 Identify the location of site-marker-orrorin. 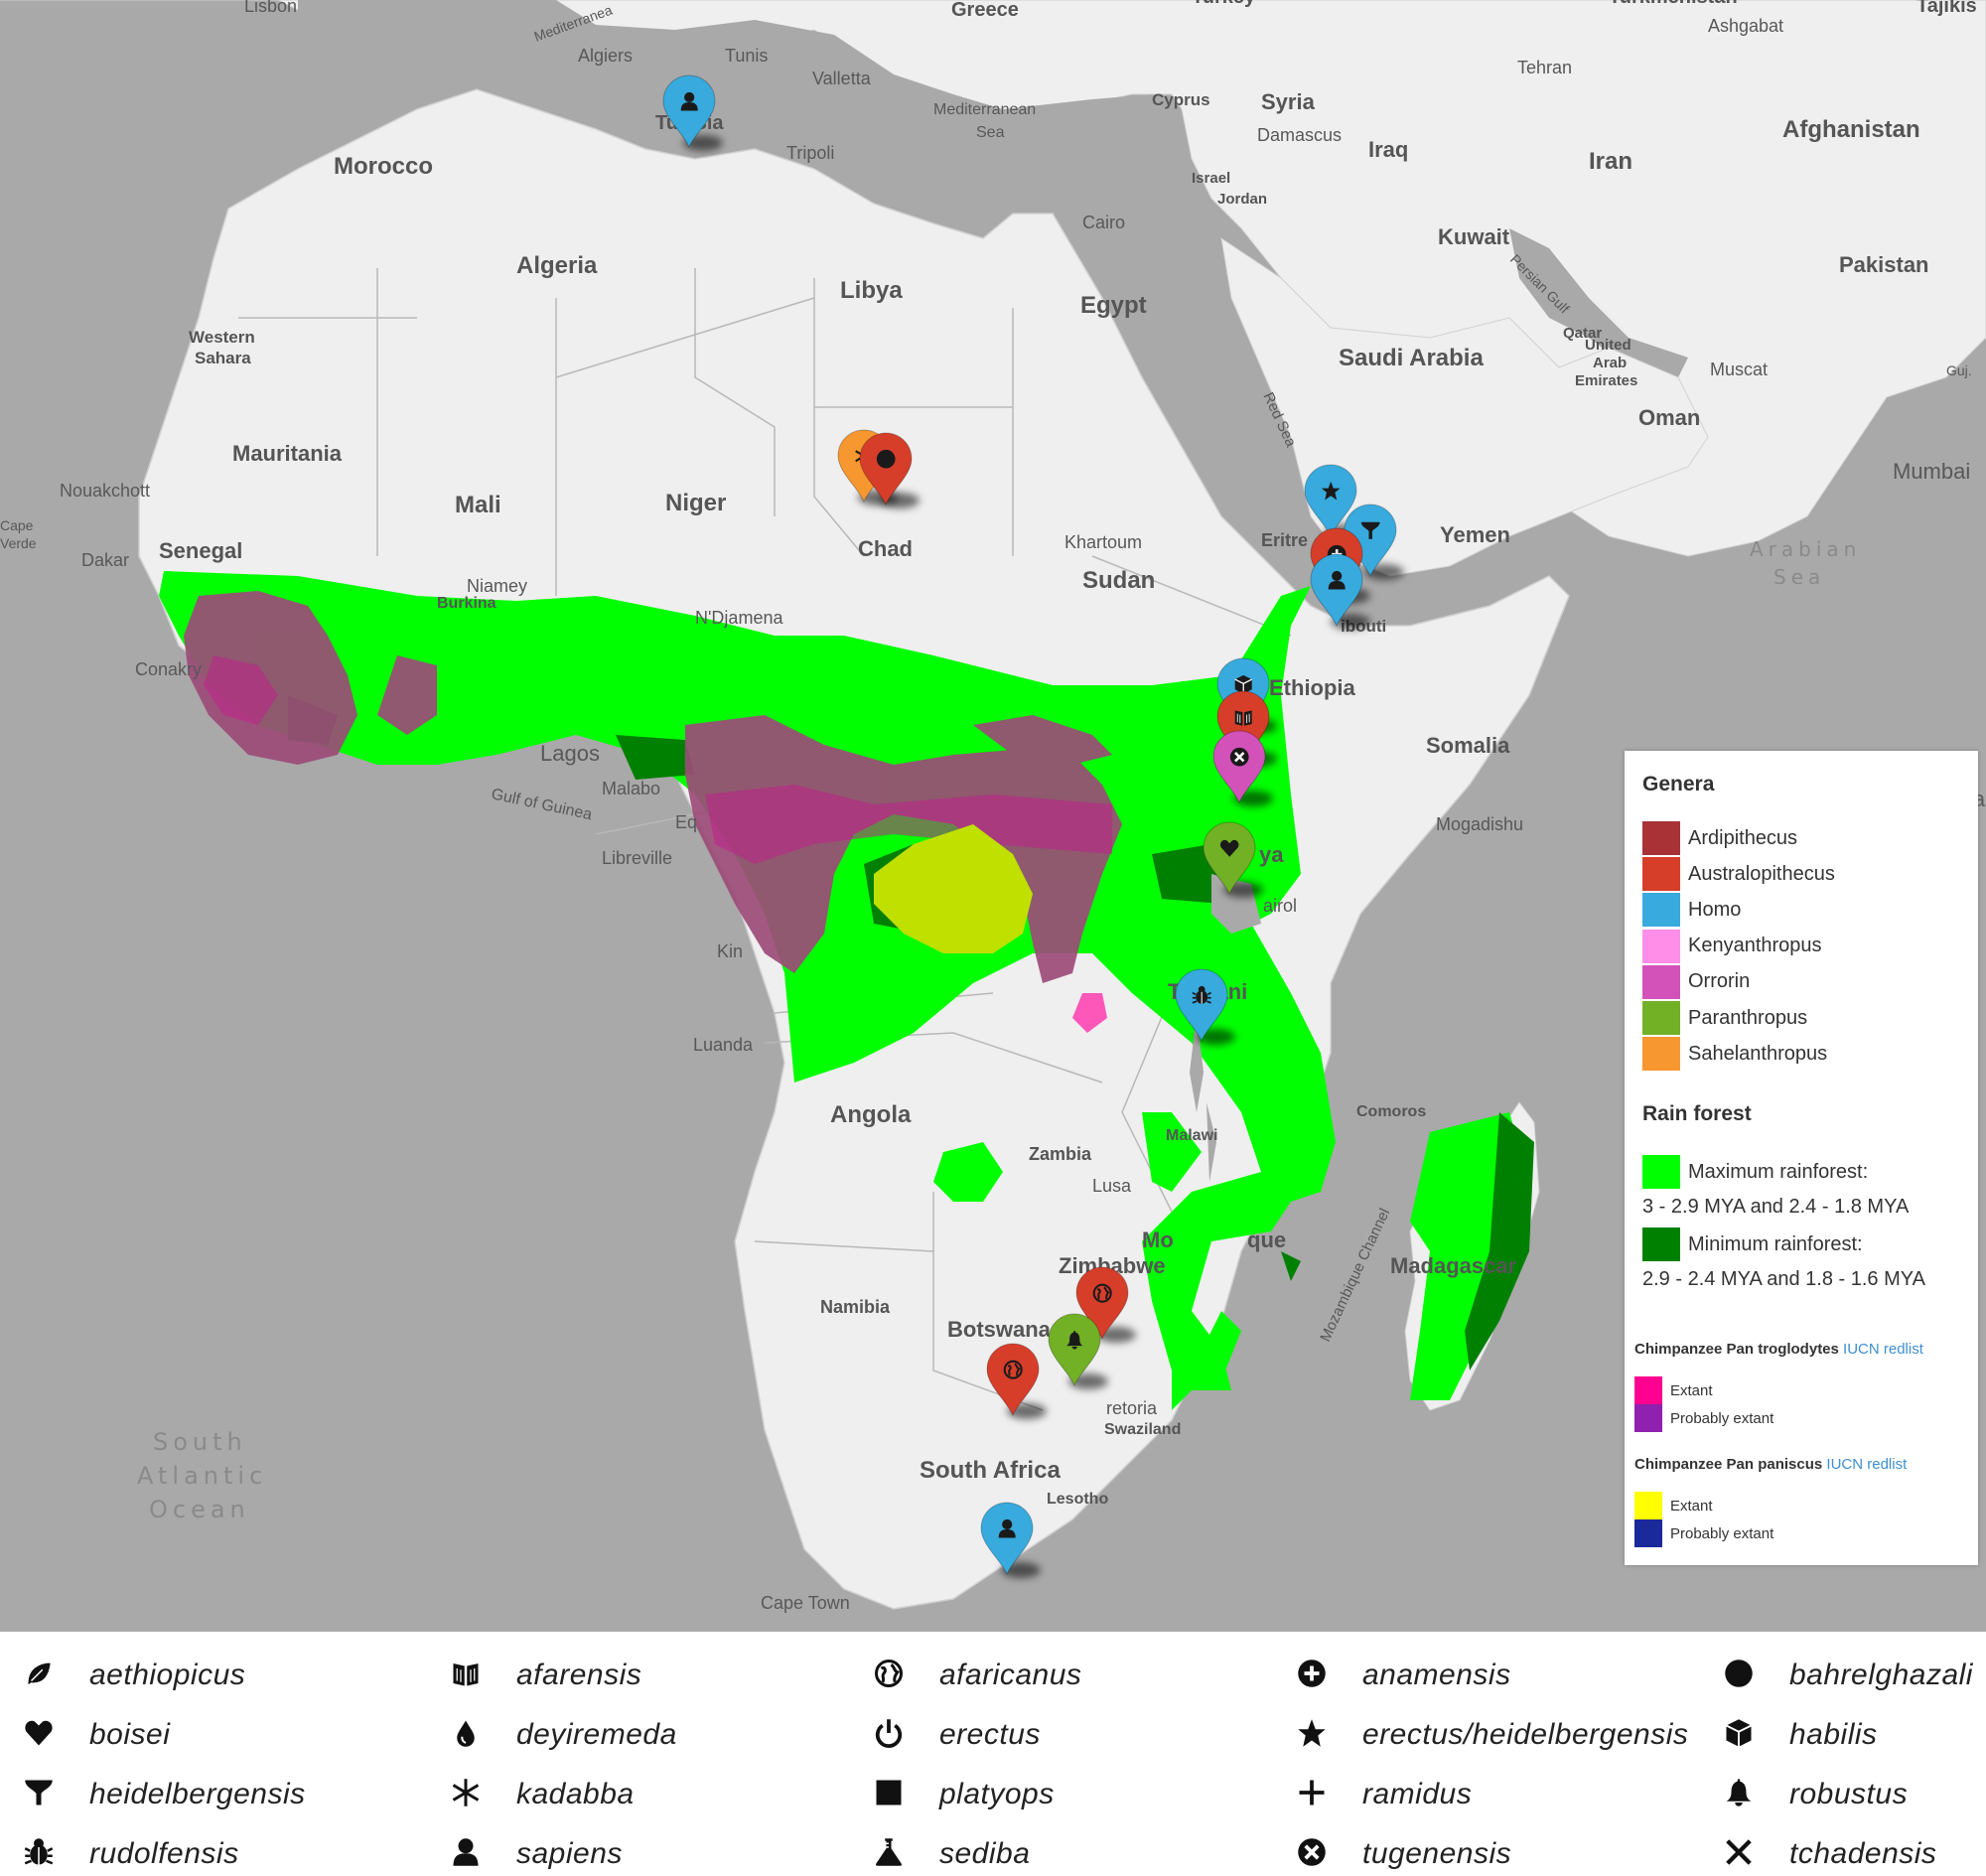
(1242, 768).